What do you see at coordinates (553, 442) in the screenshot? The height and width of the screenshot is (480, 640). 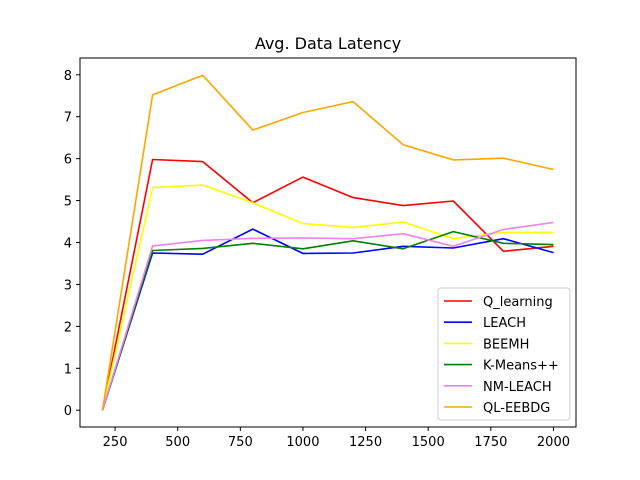 I see `x-tick-label: 2000` at bounding box center [553, 442].